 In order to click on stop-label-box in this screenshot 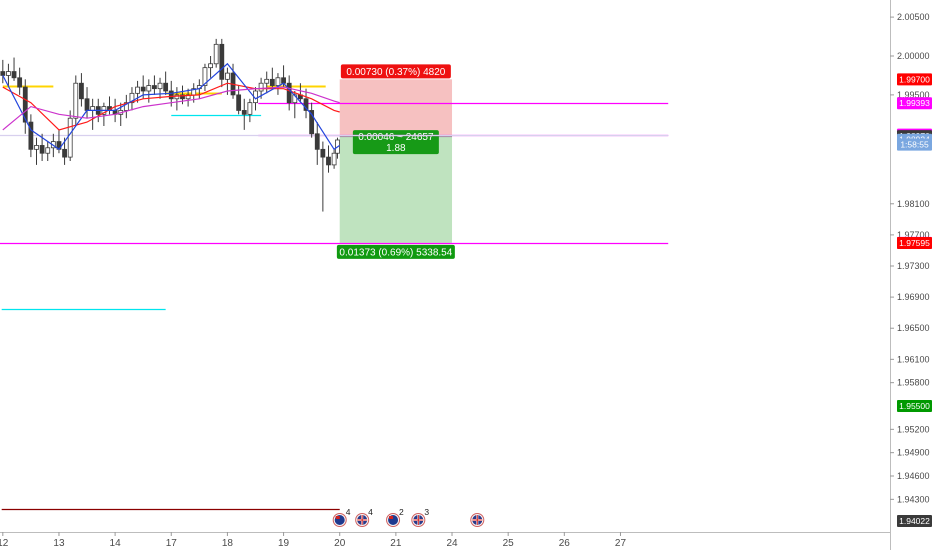, I will do `click(395, 71)`.